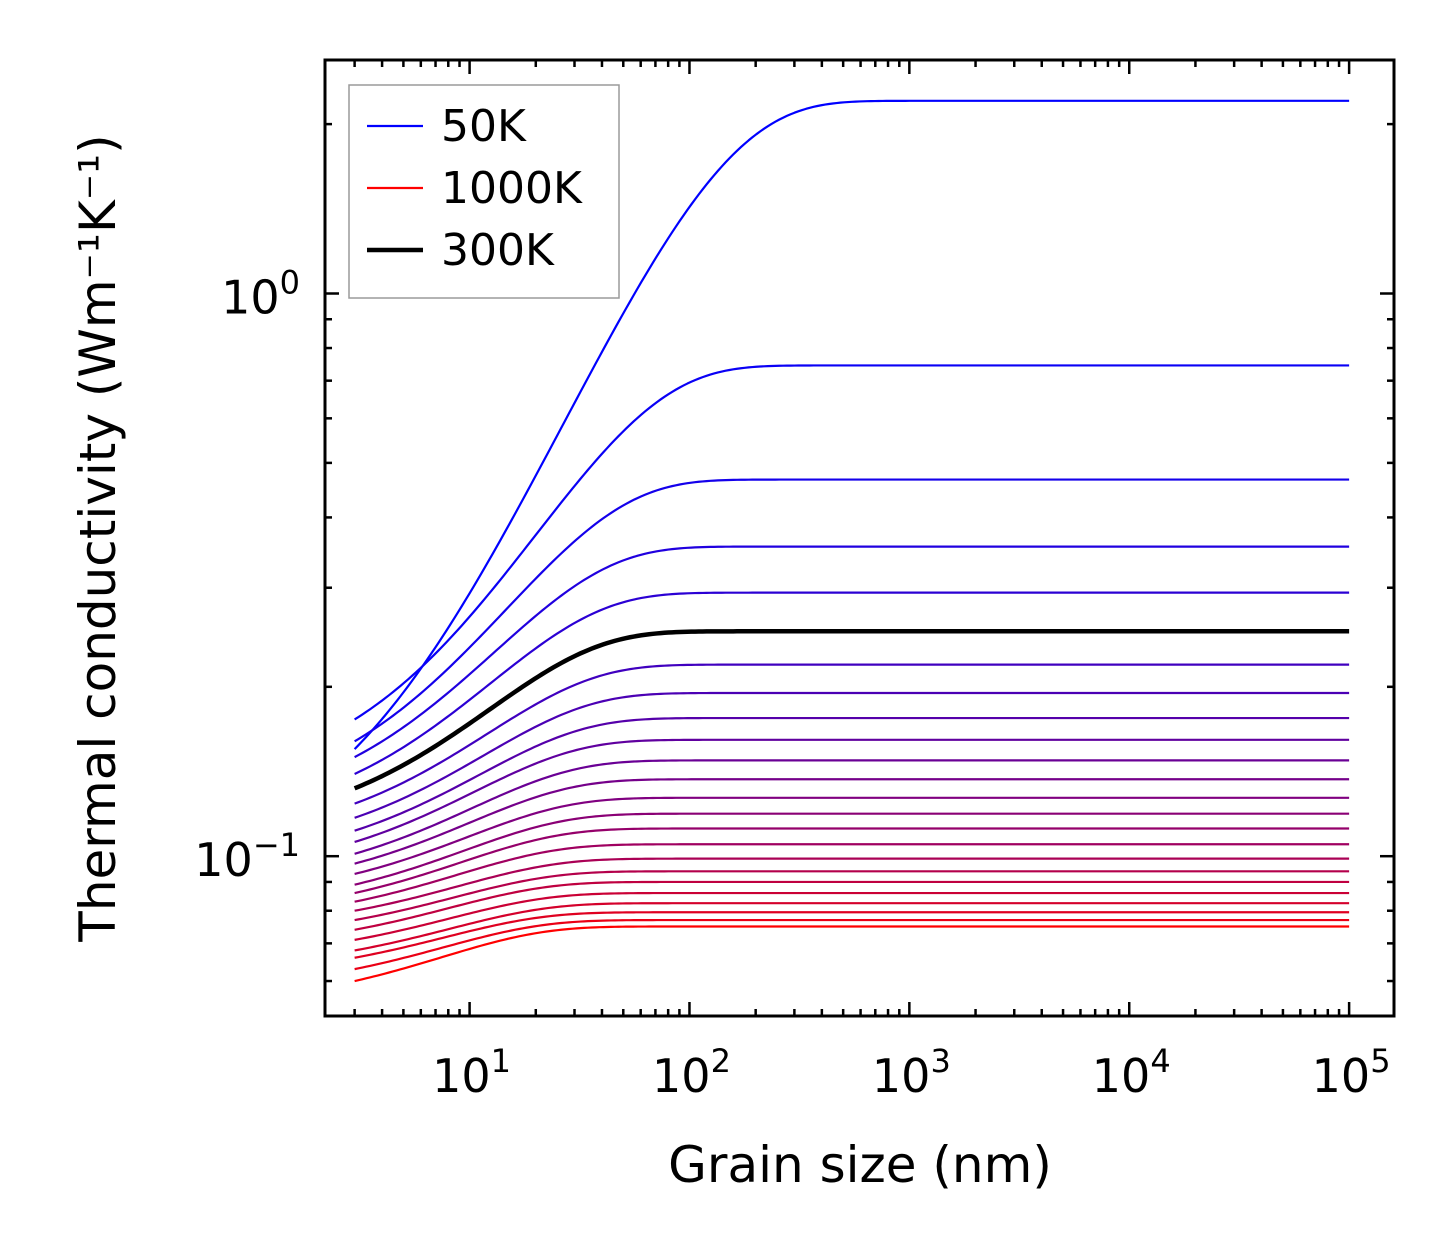 This screenshot has width=1454, height=1254. Describe the element at coordinates (852, 935) in the screenshot. I see `series-line-1100K` at that location.